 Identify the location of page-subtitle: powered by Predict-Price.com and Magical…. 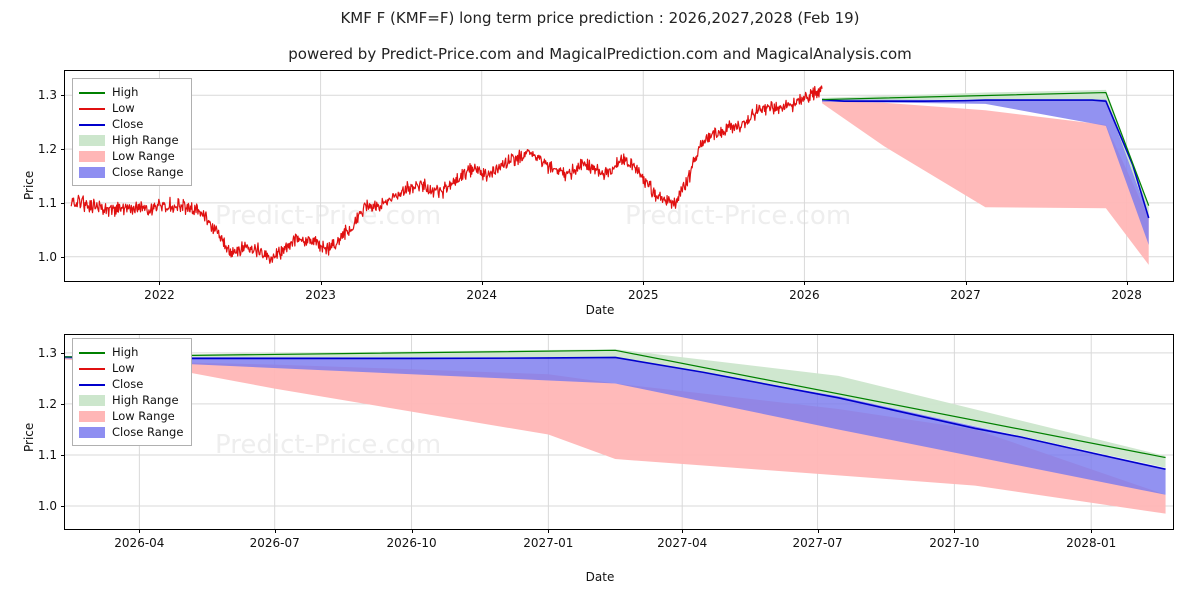
(600, 54).